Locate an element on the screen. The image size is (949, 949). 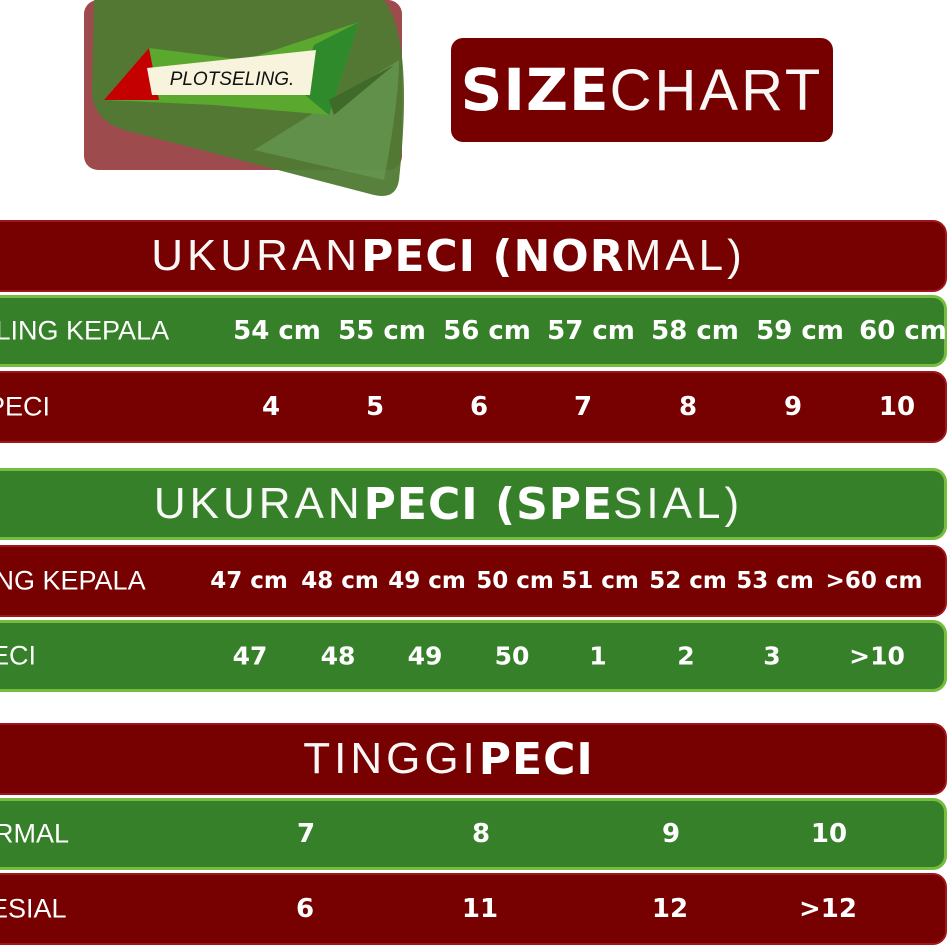
size-chart-title: SIZE CHART is located at coordinates (642, 90).